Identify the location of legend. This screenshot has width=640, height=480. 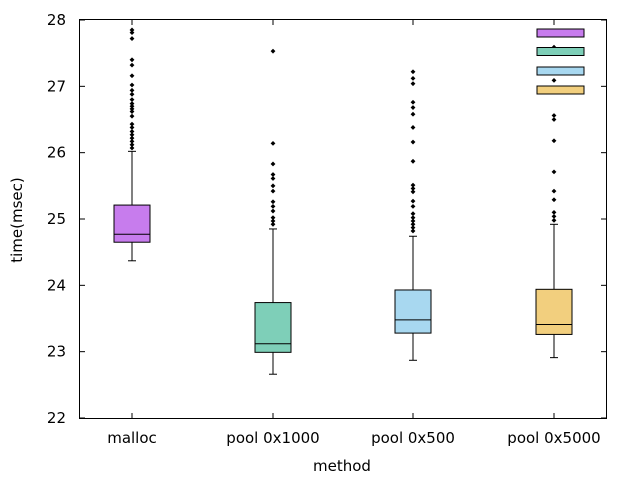
(560, 61).